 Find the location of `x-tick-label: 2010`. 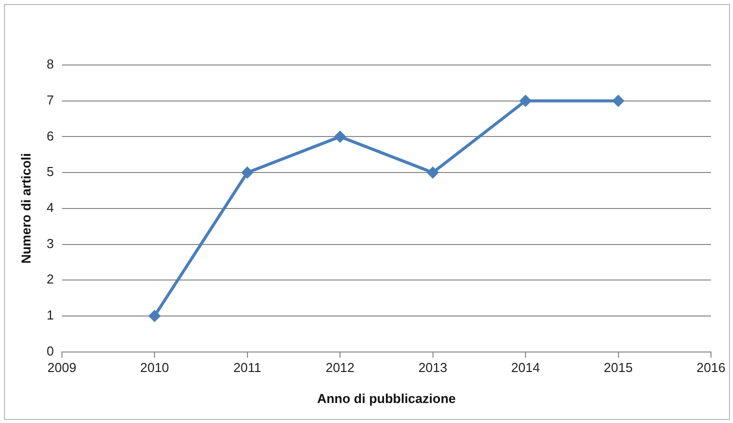

x-tick-label: 2010 is located at coordinates (155, 368).